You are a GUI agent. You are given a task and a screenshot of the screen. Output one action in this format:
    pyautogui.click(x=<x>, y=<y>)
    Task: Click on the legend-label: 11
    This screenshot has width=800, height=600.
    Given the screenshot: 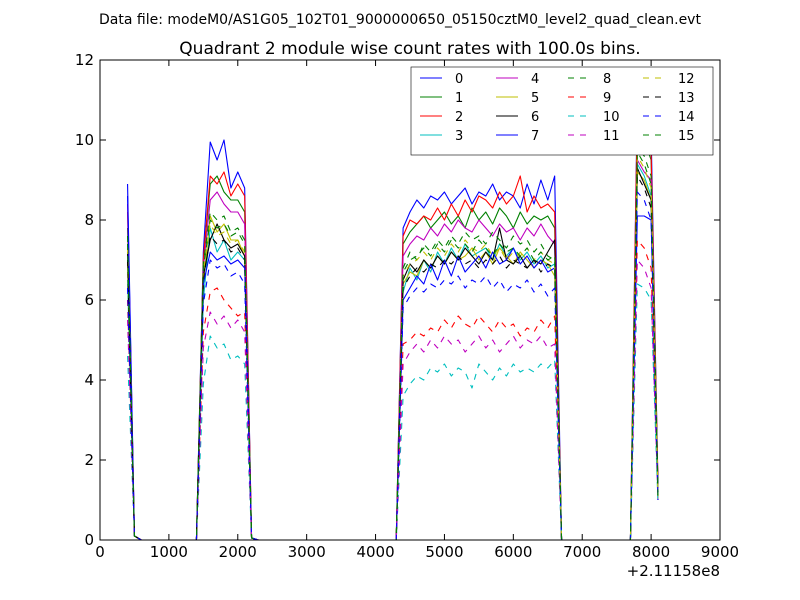 What is the action you would take?
    pyautogui.click(x=611, y=136)
    